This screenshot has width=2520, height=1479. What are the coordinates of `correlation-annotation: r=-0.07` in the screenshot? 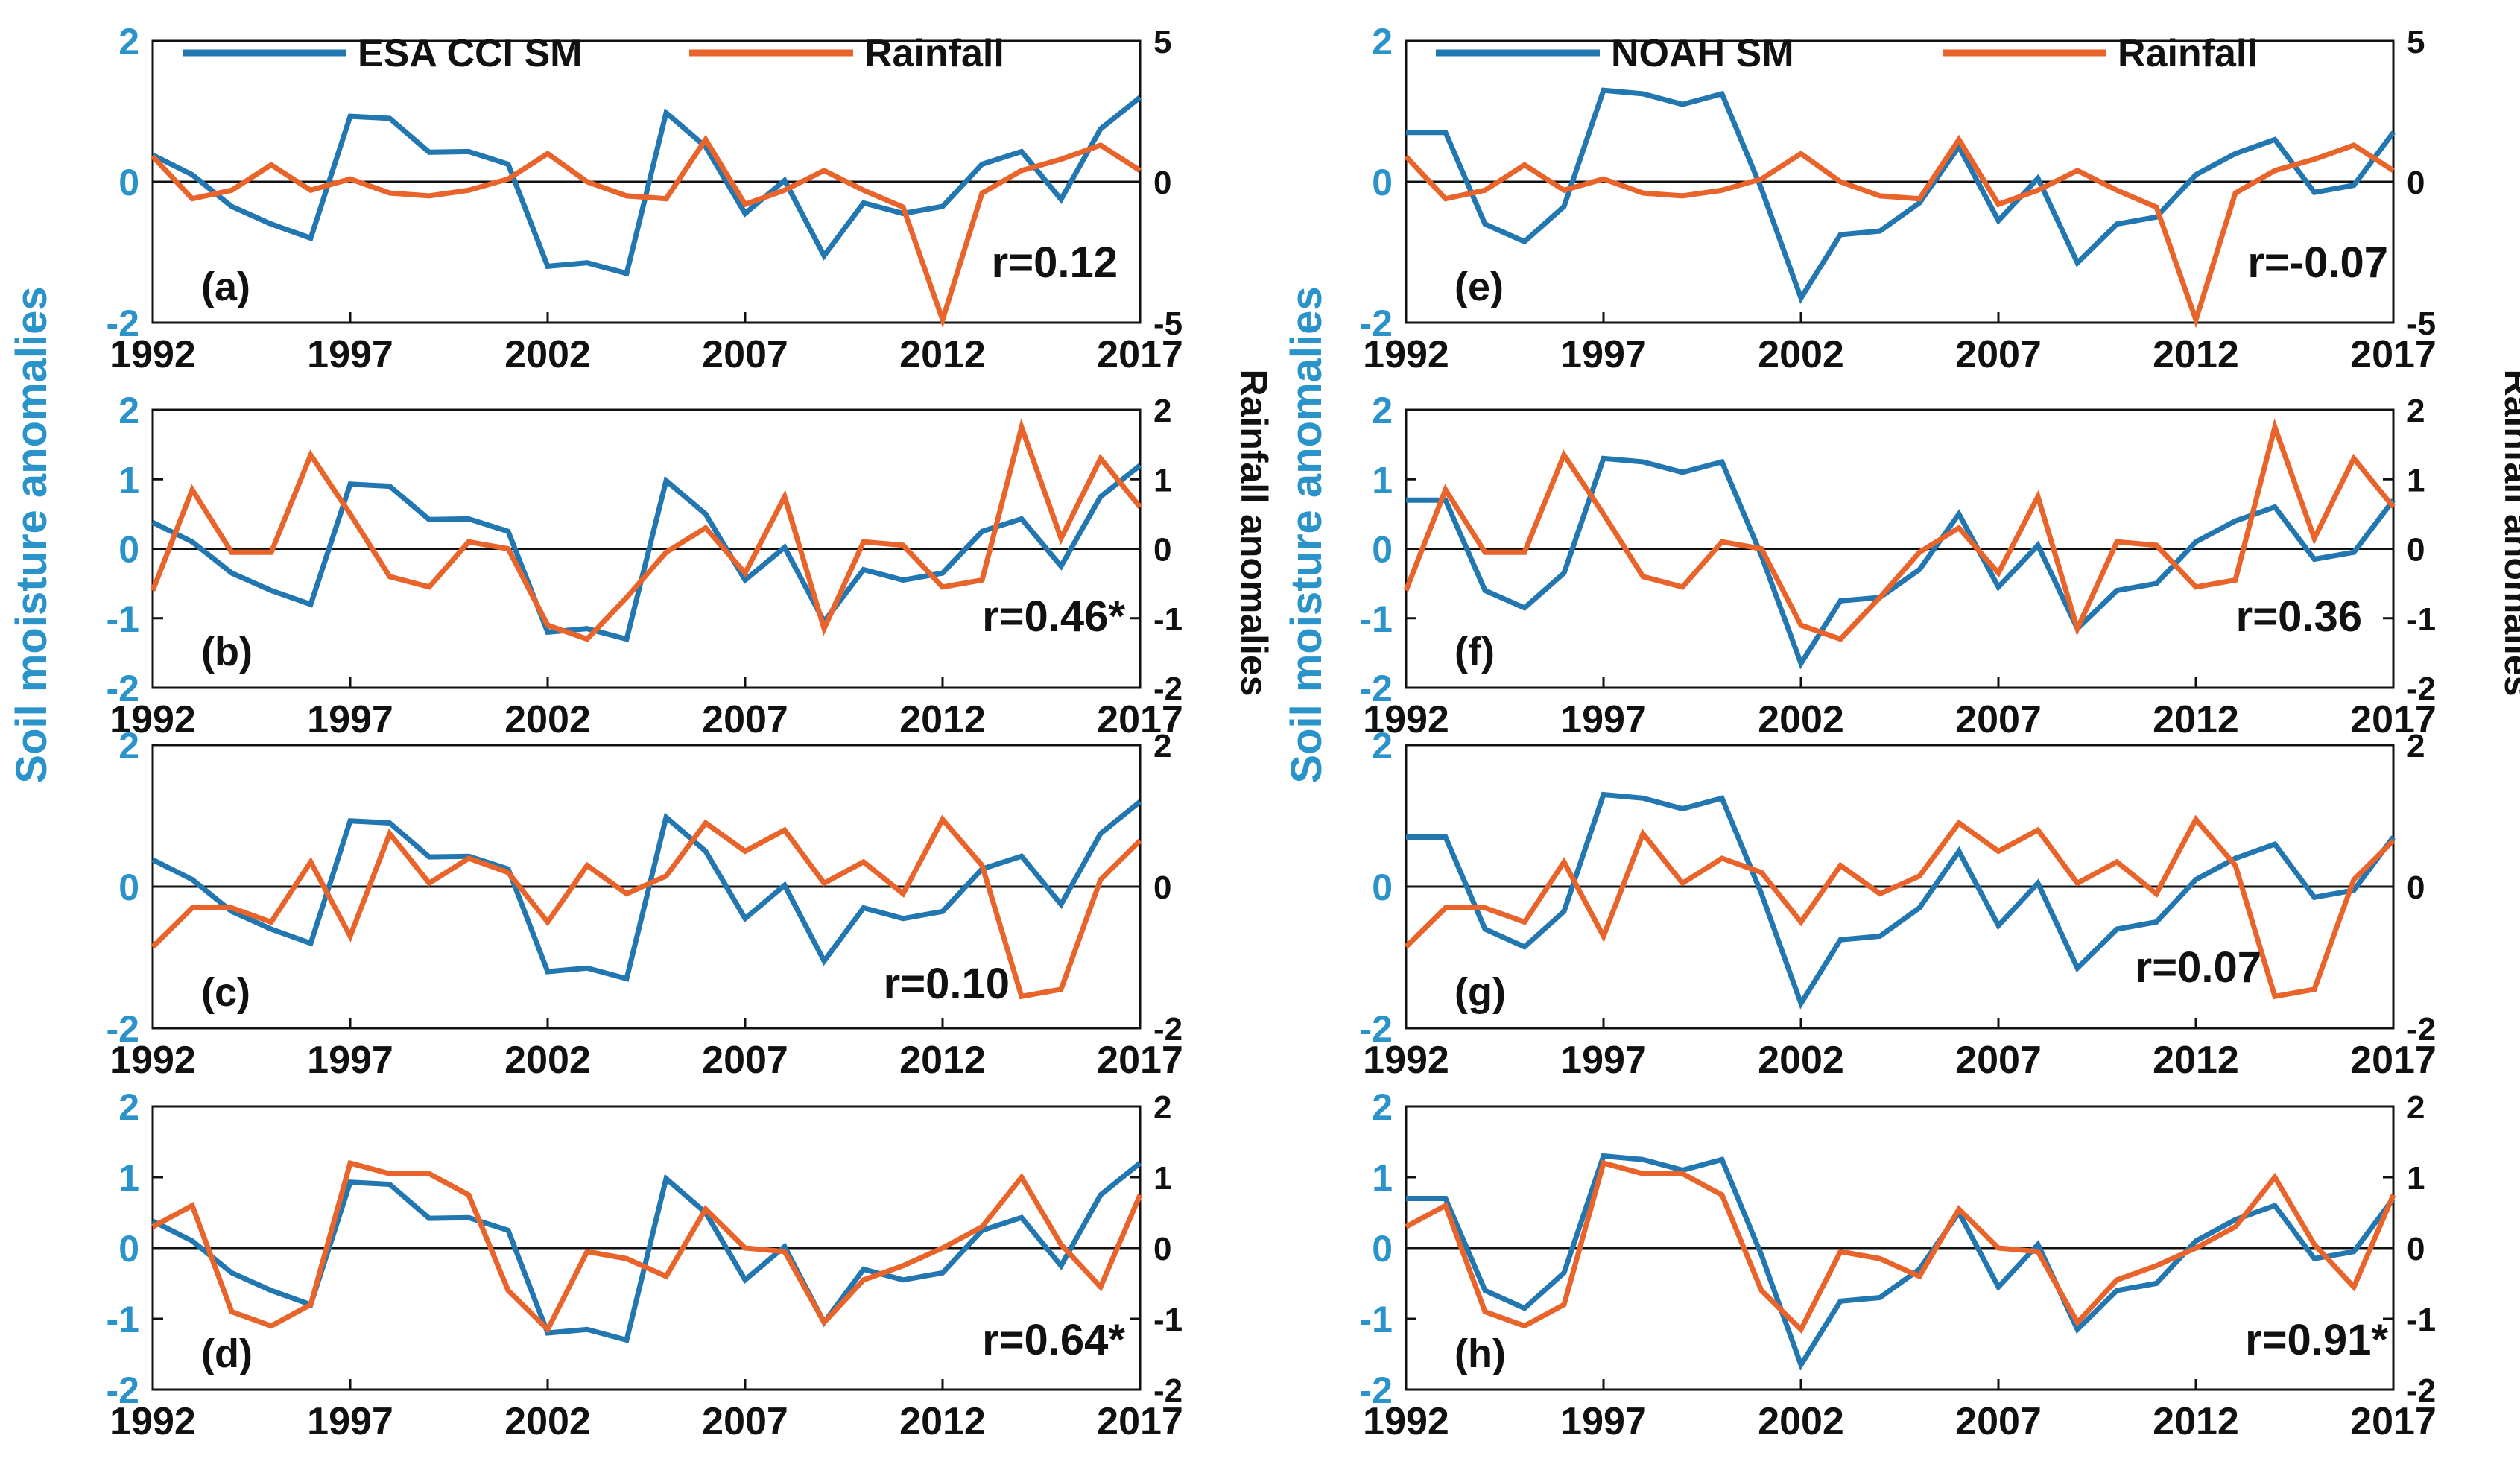 It's located at (2317, 262).